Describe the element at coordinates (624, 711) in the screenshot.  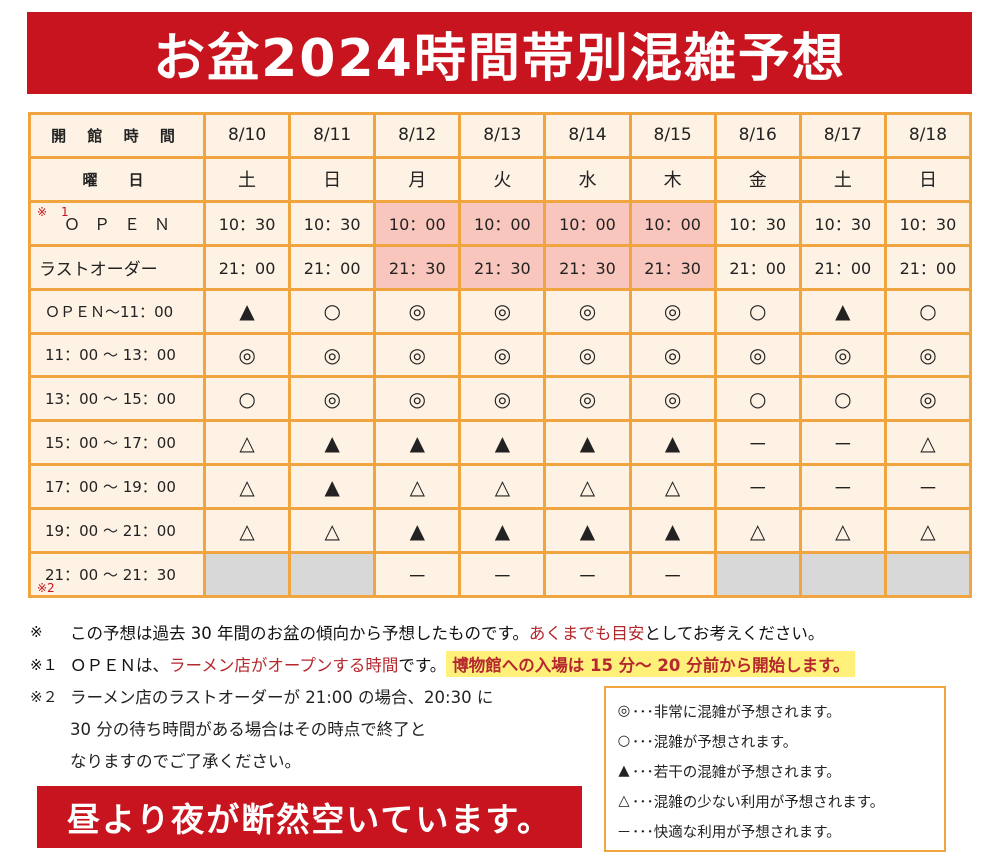
I see `legend-symbol: ◎` at that location.